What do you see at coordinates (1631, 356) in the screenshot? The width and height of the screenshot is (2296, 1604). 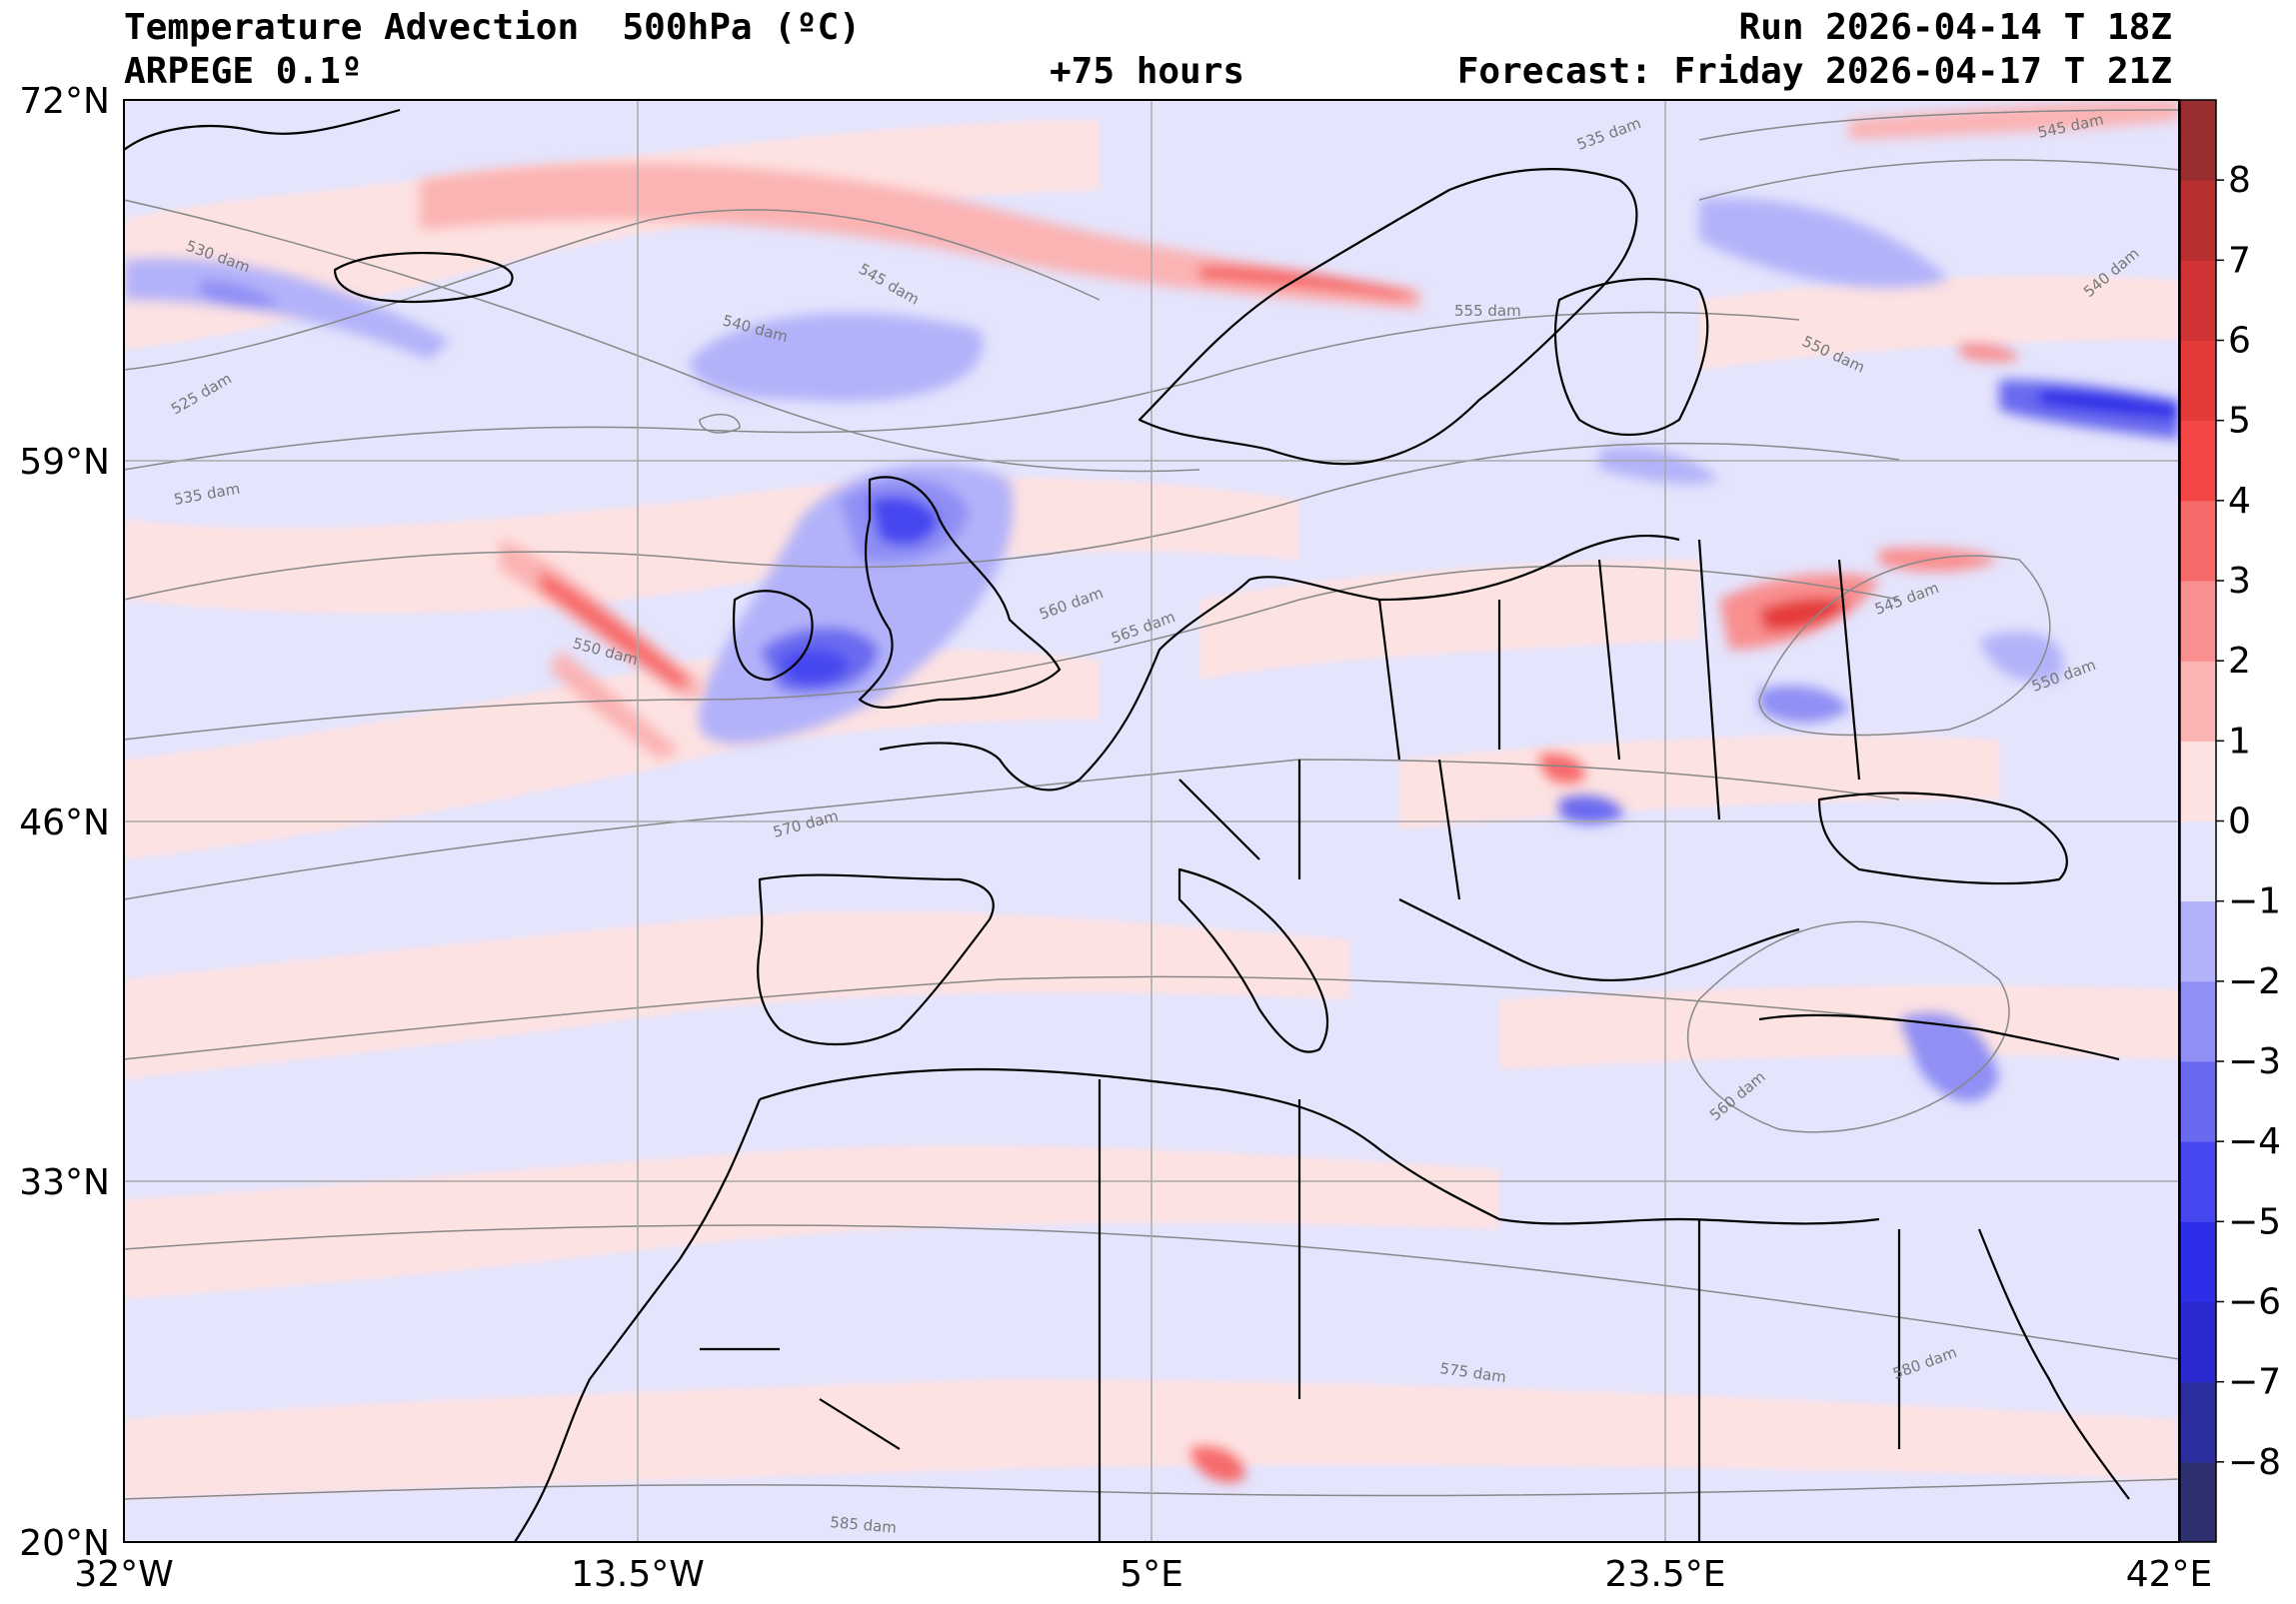 I see `finland-coast` at bounding box center [1631, 356].